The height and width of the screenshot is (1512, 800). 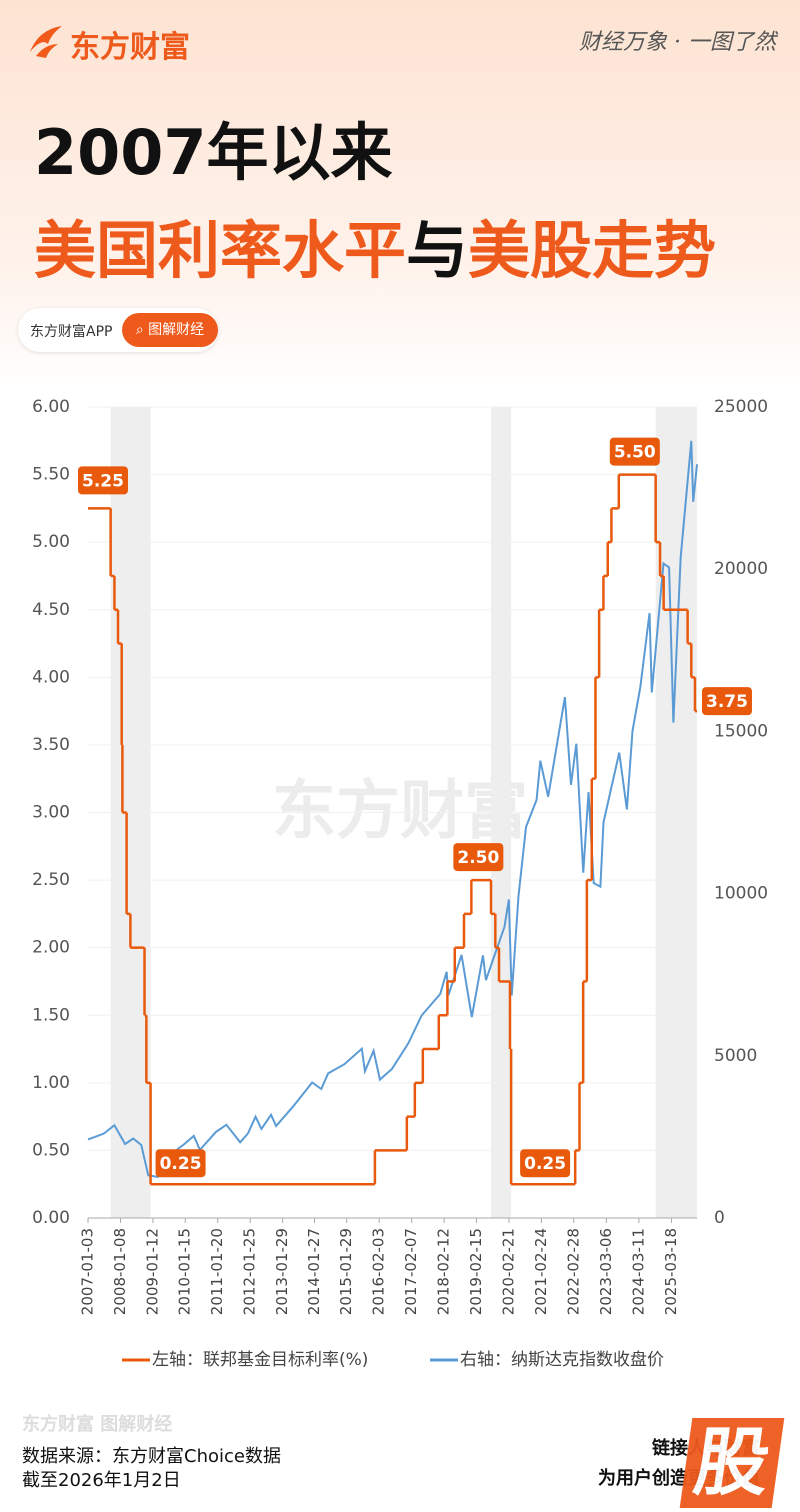 I want to click on x-tick-label: 2018-02-12, so click(x=444, y=1271).